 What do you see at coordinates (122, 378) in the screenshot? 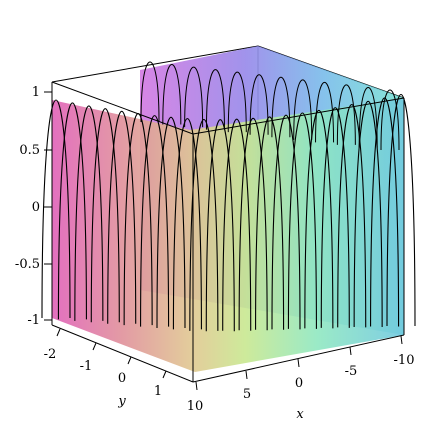
I see `y-tick-label: 0` at bounding box center [122, 378].